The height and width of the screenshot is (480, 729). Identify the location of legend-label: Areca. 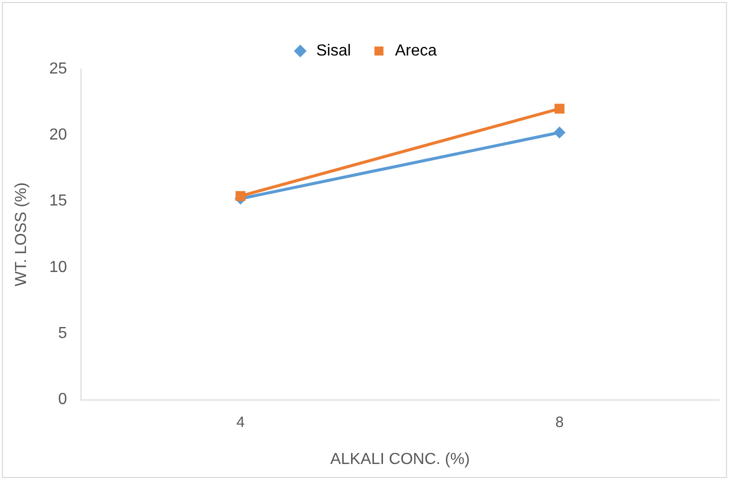
(415, 51).